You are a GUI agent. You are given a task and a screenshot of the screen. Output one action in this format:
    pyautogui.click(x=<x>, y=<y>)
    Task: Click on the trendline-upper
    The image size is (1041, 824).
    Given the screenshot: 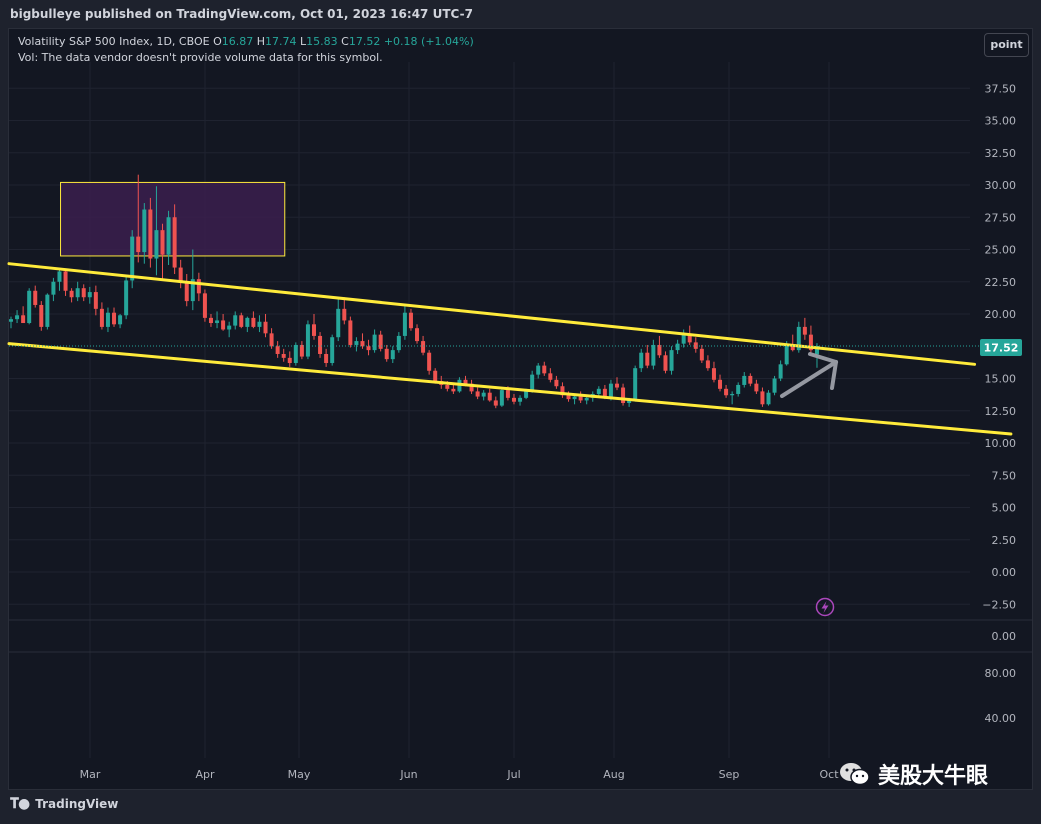 What is the action you would take?
    pyautogui.click(x=492, y=314)
    